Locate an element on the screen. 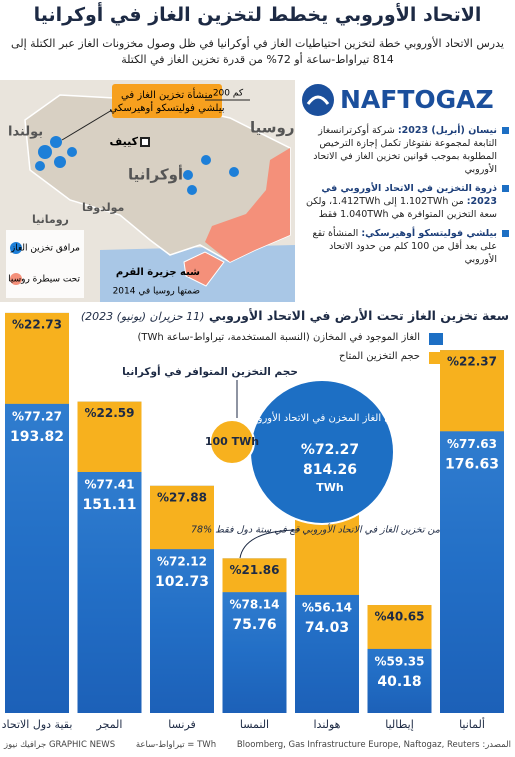 The image size is (515, 757). ukraine-shape is located at coordinates (157, 178).